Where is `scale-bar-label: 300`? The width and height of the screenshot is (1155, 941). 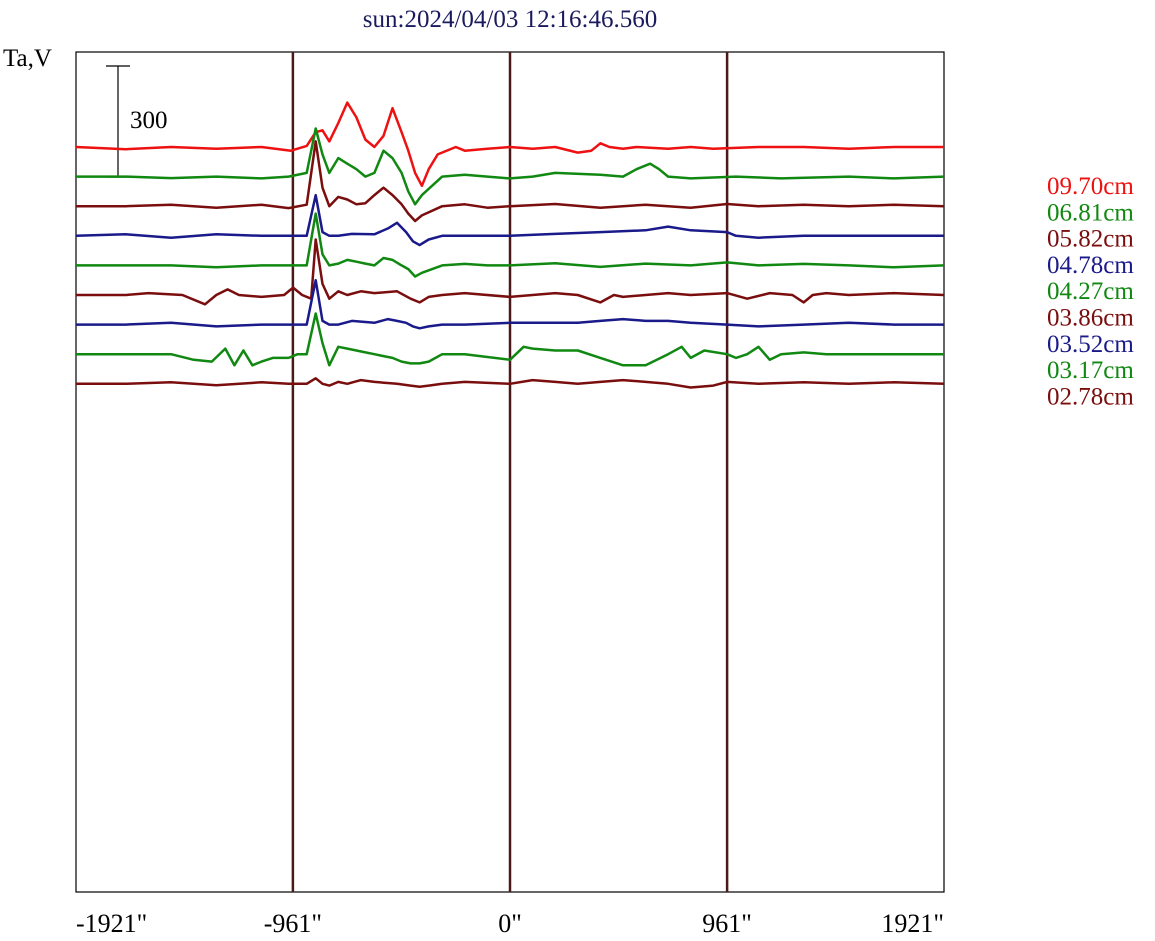
scale-bar-label: 300 is located at coordinates (149, 120).